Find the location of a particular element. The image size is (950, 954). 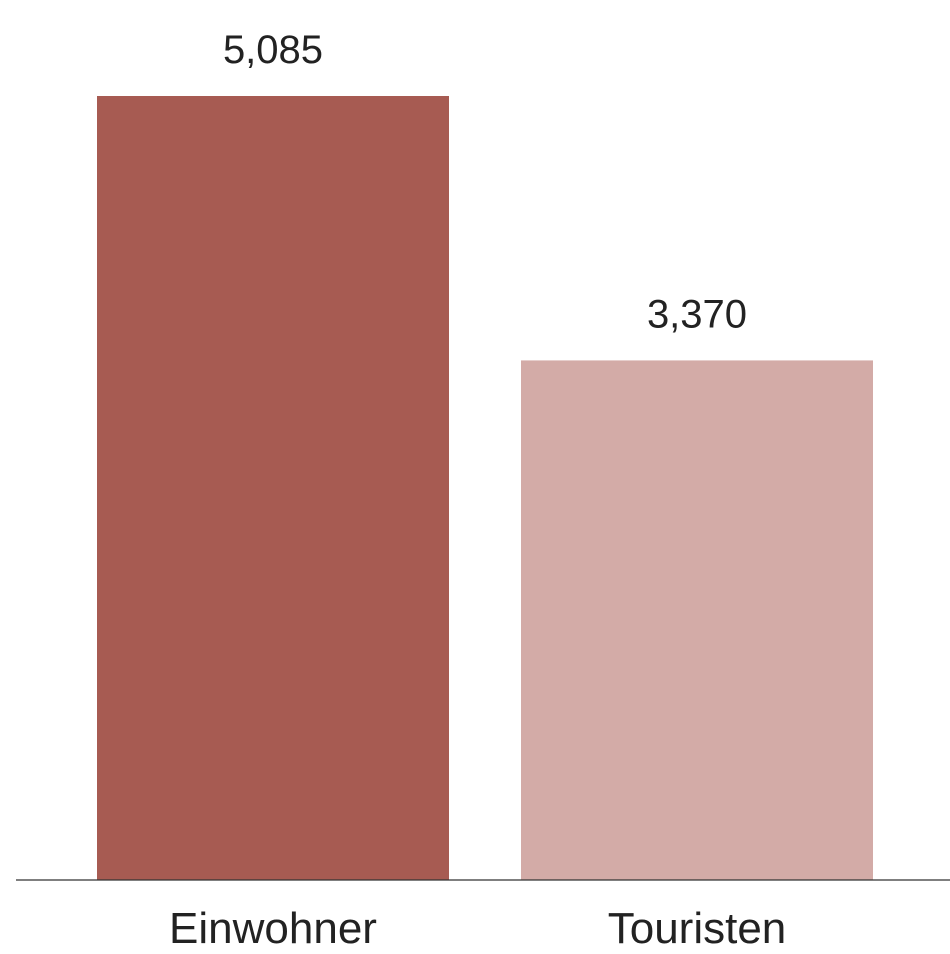

category-label: Einwohner is located at coordinates (273, 928).